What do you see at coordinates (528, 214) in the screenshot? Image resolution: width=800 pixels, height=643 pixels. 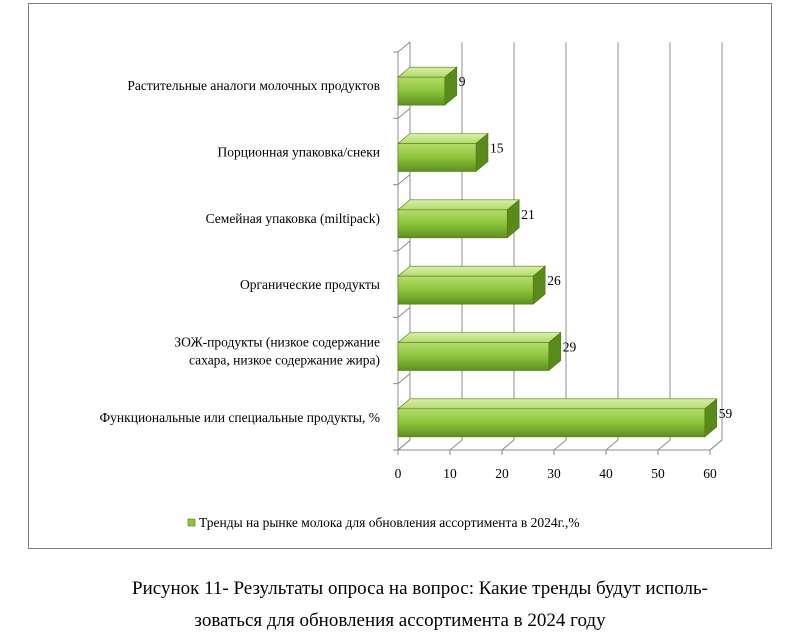 I see `data-label: 21` at bounding box center [528, 214].